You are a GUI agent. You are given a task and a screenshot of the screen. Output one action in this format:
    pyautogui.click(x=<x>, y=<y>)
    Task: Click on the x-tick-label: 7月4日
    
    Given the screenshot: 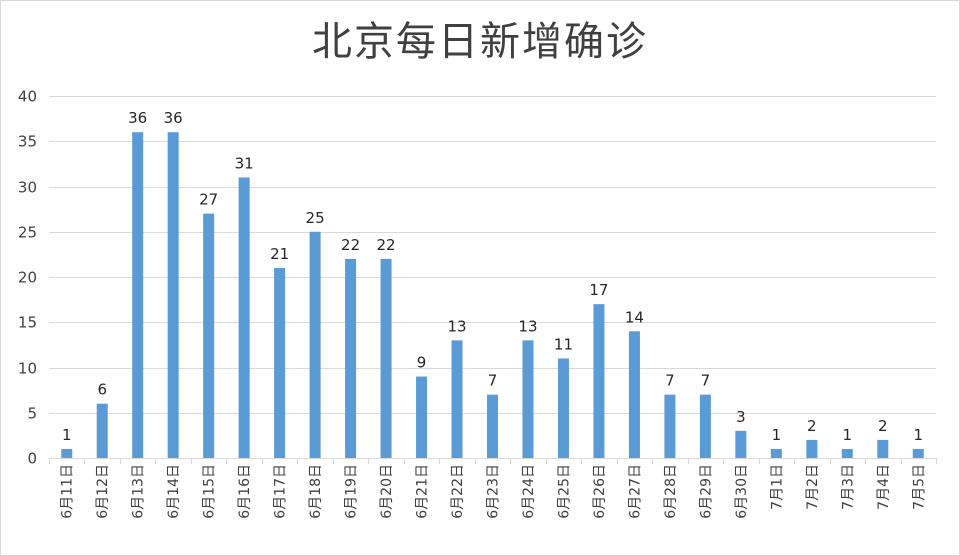 What is the action you would take?
    pyautogui.click(x=884, y=487)
    